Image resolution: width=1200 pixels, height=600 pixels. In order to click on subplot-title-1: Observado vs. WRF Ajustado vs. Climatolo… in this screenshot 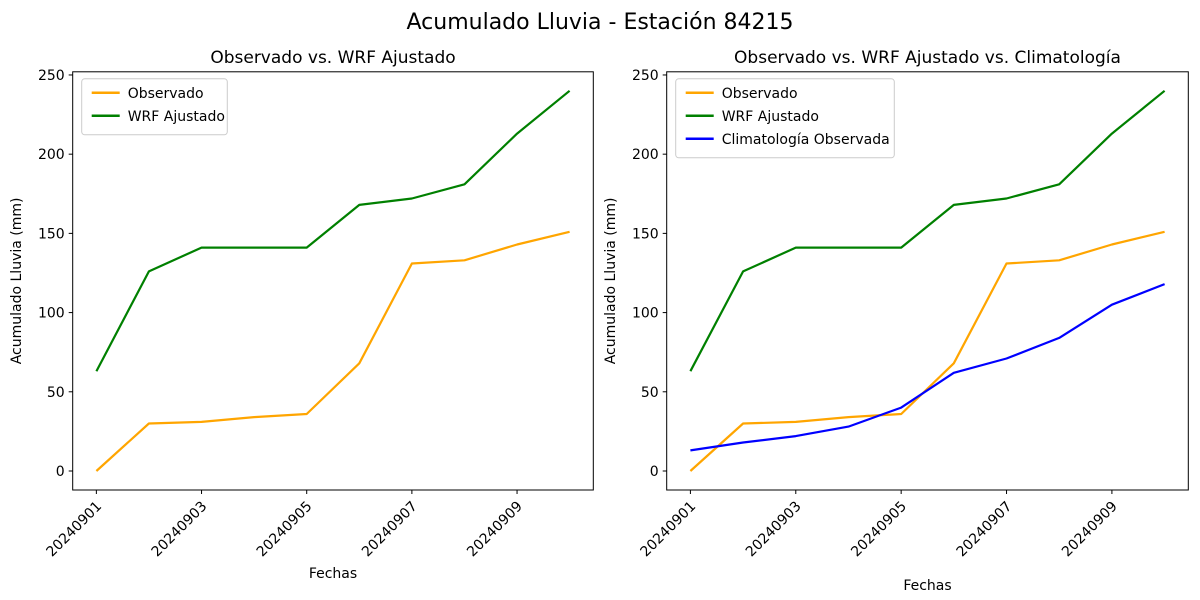, I will do `click(927, 58)`.